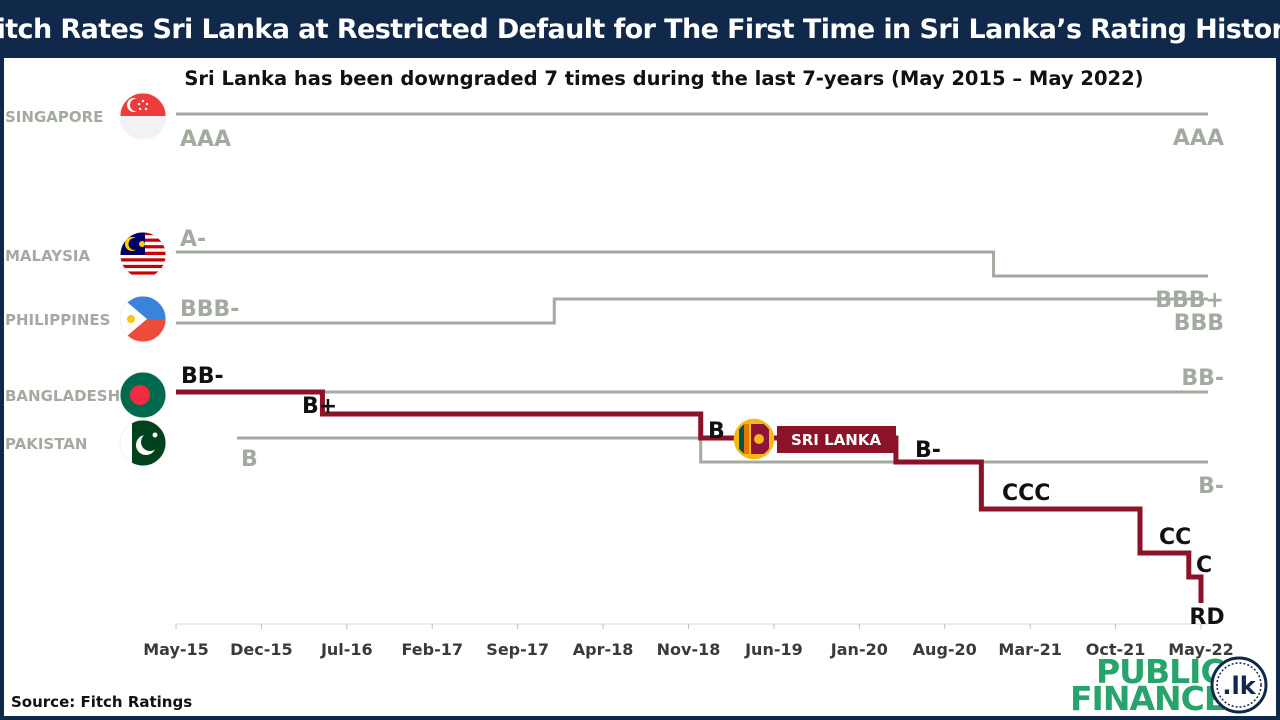 The width and height of the screenshot is (1280, 720). I want to click on brand-badge-ring, so click(1239, 685).